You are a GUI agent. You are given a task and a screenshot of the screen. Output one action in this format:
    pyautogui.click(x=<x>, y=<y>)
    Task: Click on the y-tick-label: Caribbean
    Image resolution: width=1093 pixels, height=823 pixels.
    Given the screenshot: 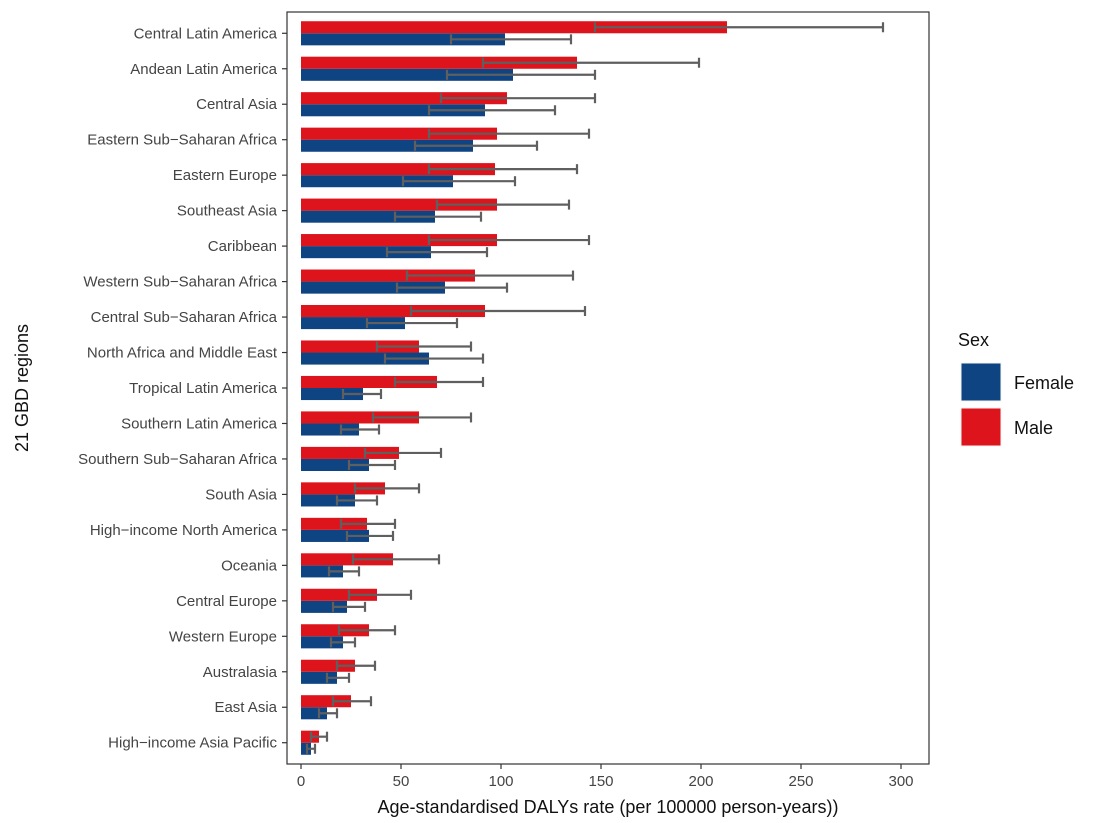 What is the action you would take?
    pyautogui.click(x=242, y=246)
    